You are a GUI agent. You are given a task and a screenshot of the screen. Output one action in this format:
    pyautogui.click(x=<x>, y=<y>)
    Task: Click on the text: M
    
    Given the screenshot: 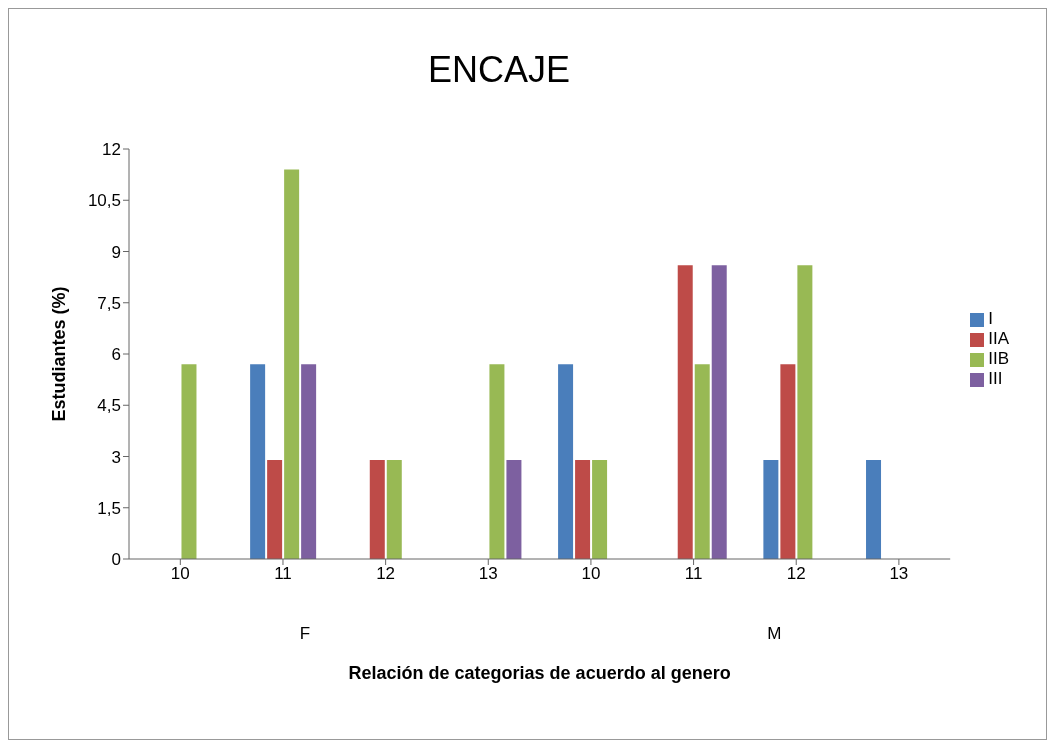 What is the action you would take?
    pyautogui.click(x=774, y=634)
    